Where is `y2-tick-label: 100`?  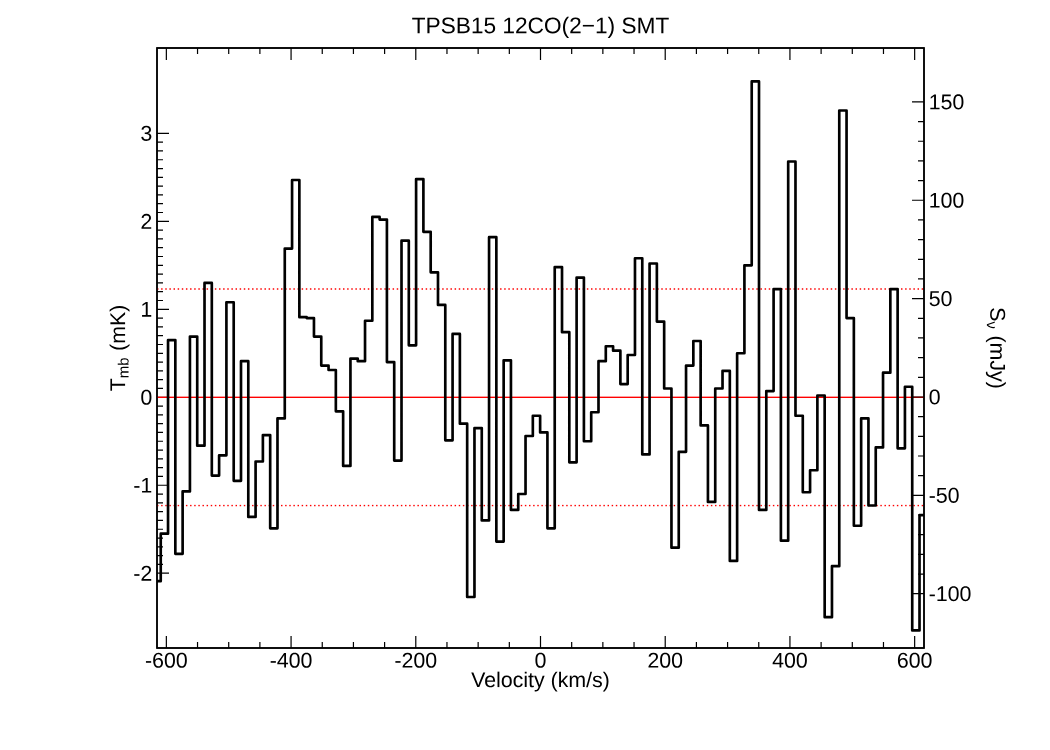 y2-tick-label: 100 is located at coordinates (947, 200).